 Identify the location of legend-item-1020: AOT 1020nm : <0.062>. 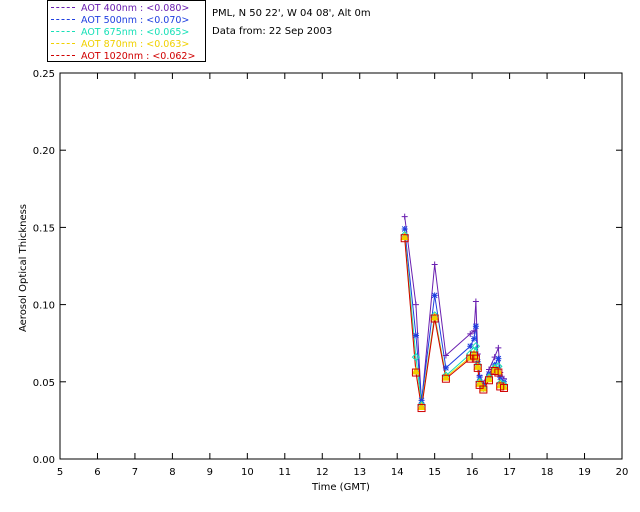
(127, 57).